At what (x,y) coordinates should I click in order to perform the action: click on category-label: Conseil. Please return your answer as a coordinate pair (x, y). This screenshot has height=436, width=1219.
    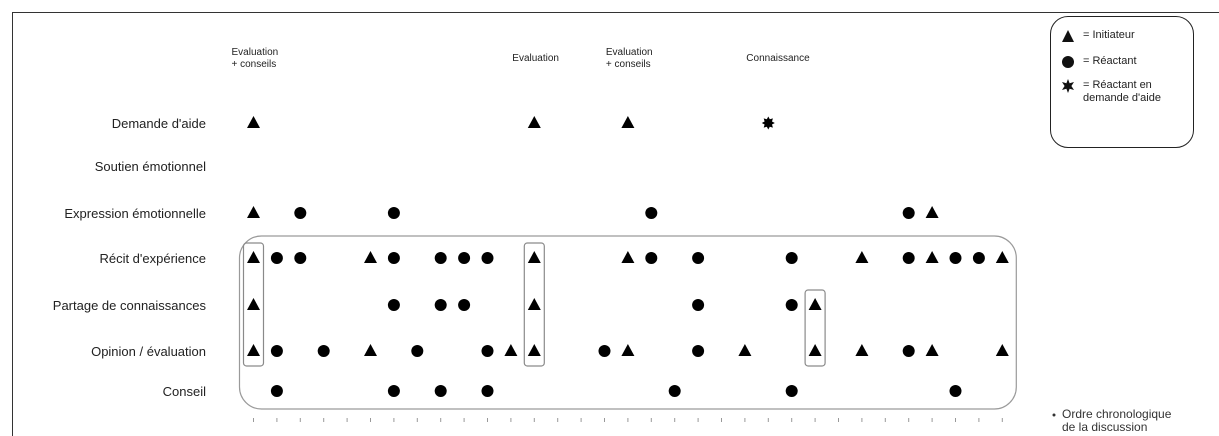
    Looking at the image, I should click on (184, 391).